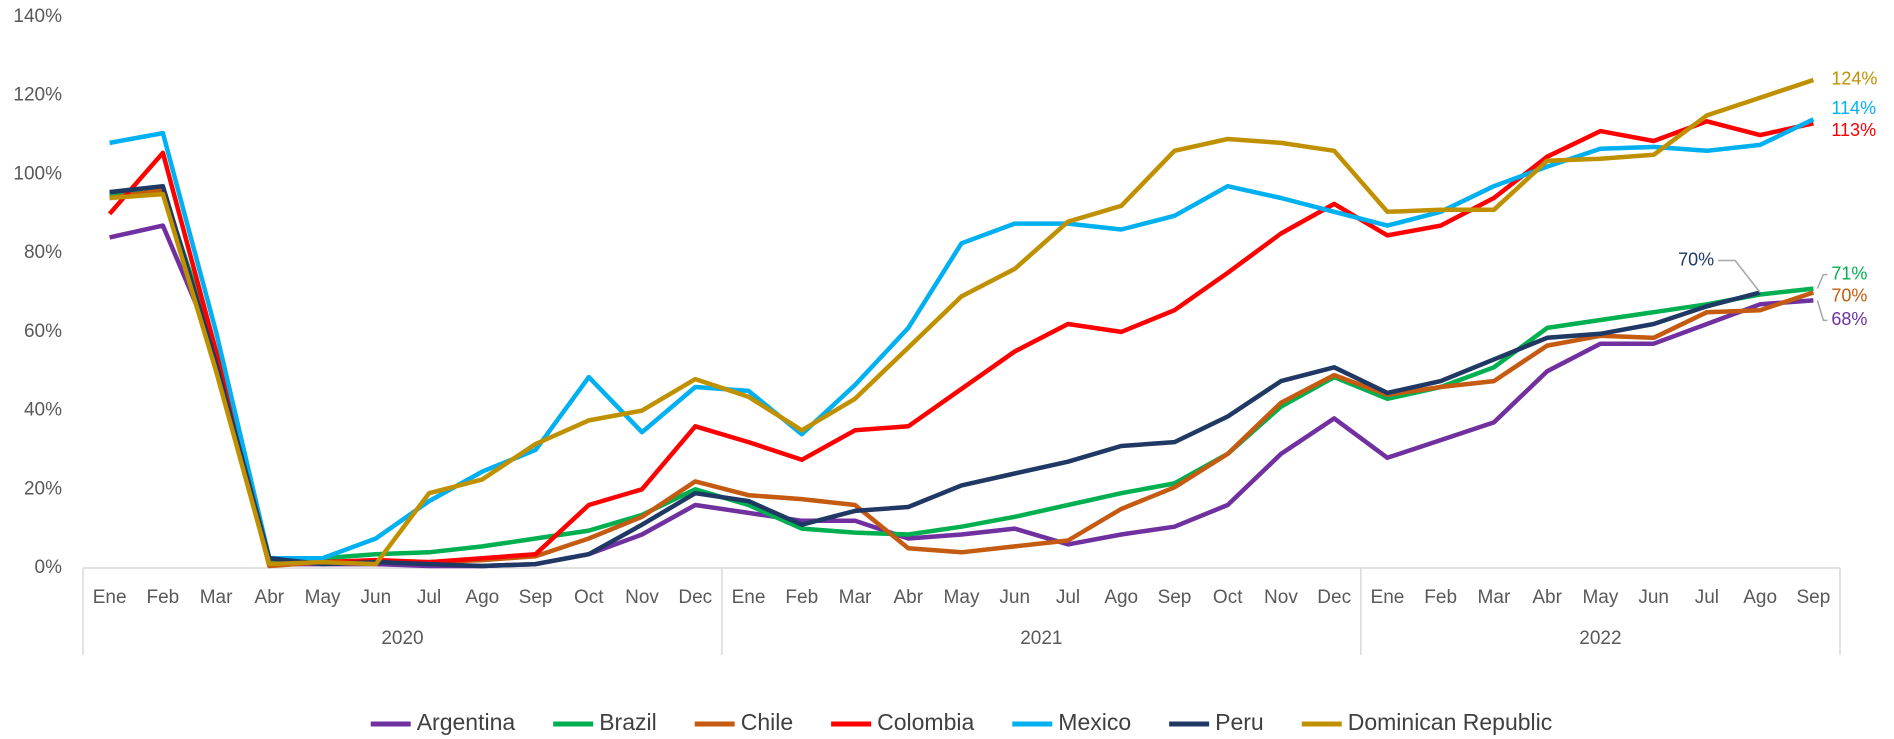 The height and width of the screenshot is (739, 1894). What do you see at coordinates (1853, 130) in the screenshot?
I see `end-label: 113%` at bounding box center [1853, 130].